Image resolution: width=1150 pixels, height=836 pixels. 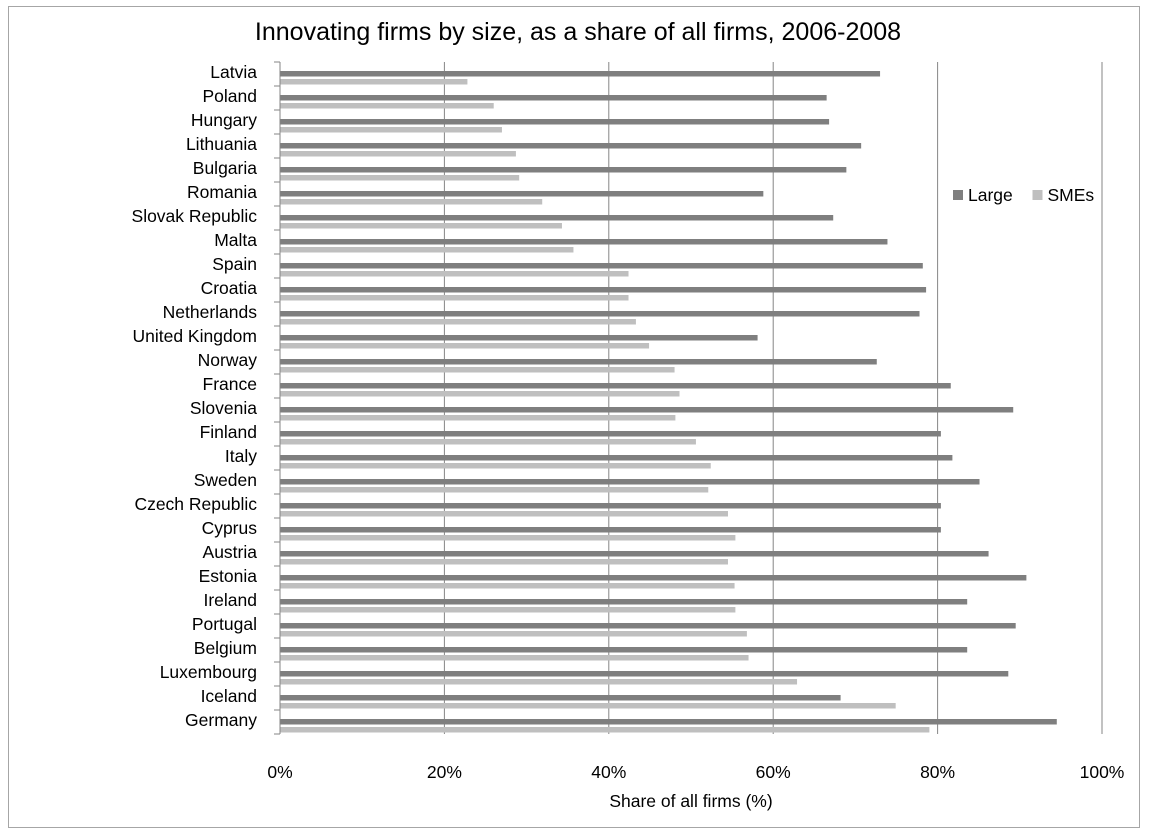 I want to click on x-tick-label: 0%, so click(x=279, y=772).